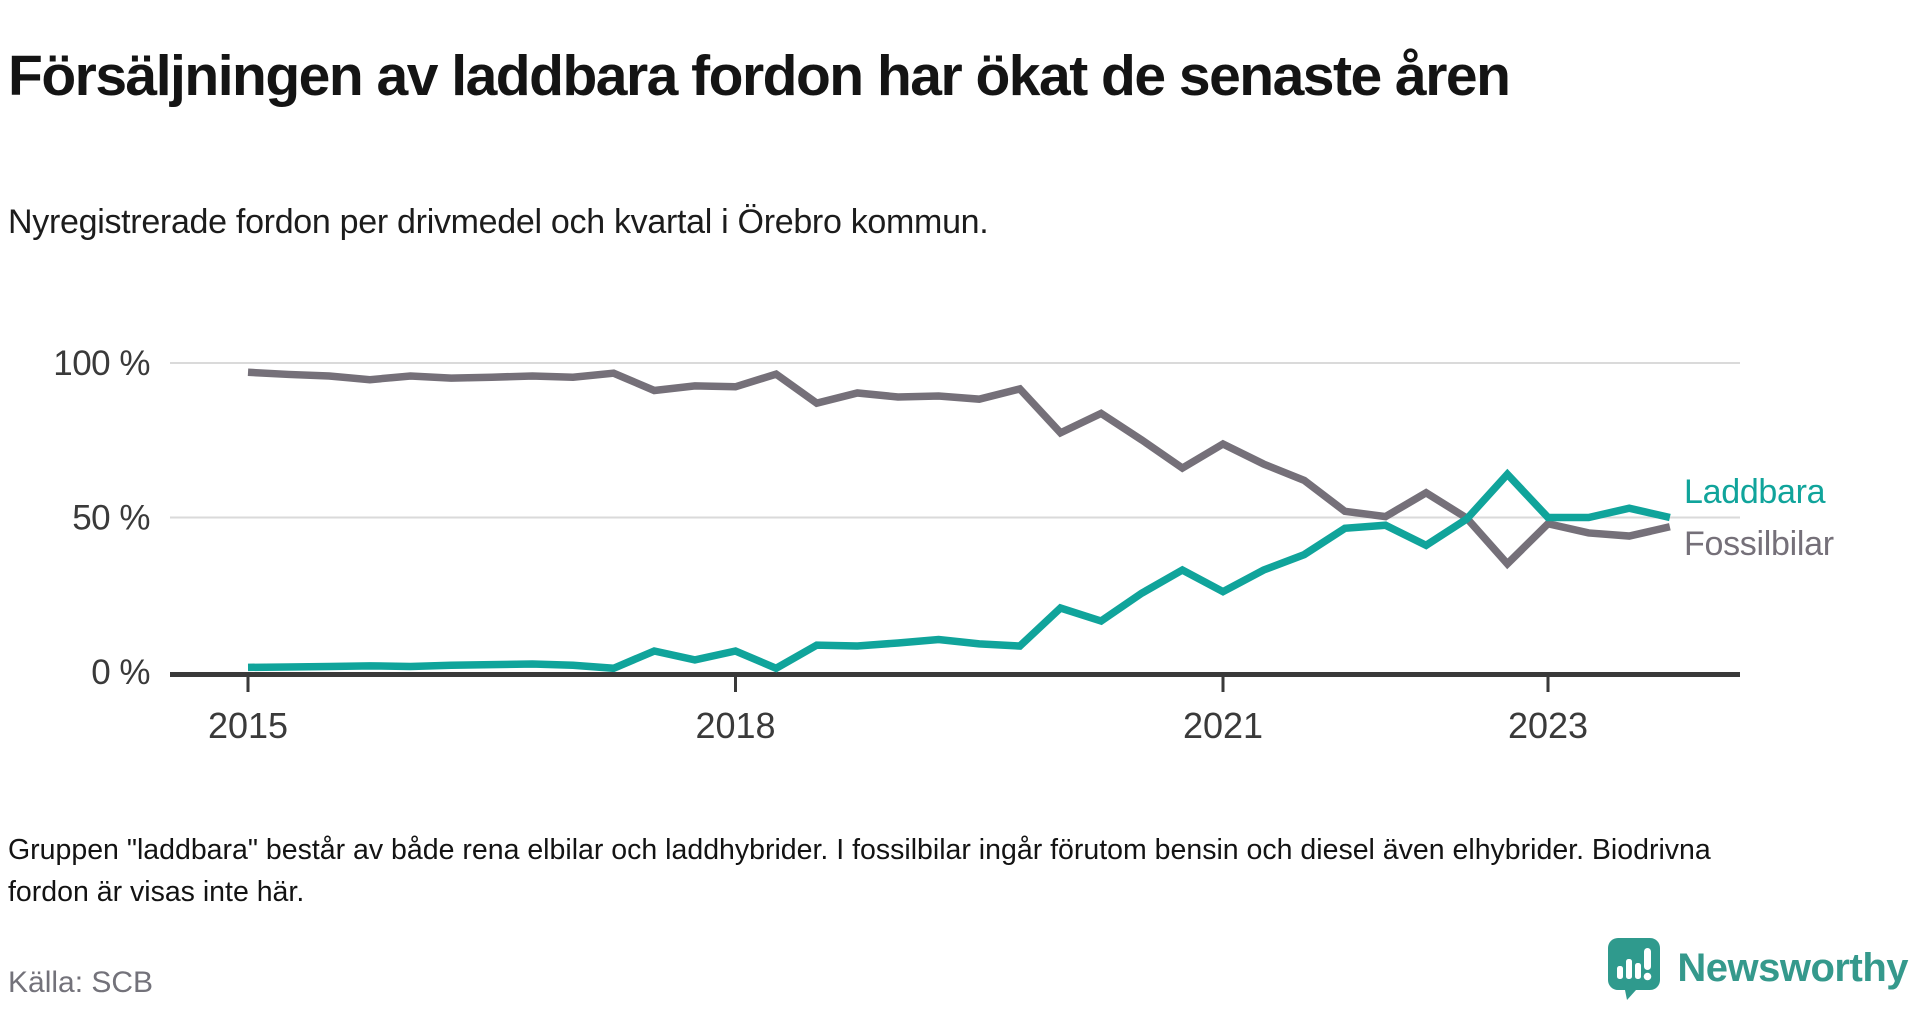 The image size is (1920, 1010). I want to click on y-tick-label: 50 %, so click(111, 518).